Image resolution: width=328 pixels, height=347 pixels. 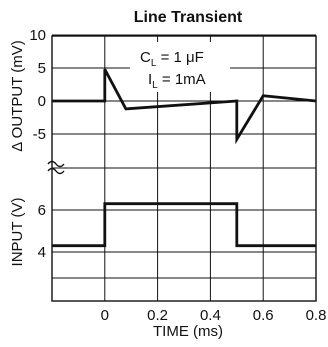 I want to click on x-tick-label: 0.4, so click(x=210, y=315).